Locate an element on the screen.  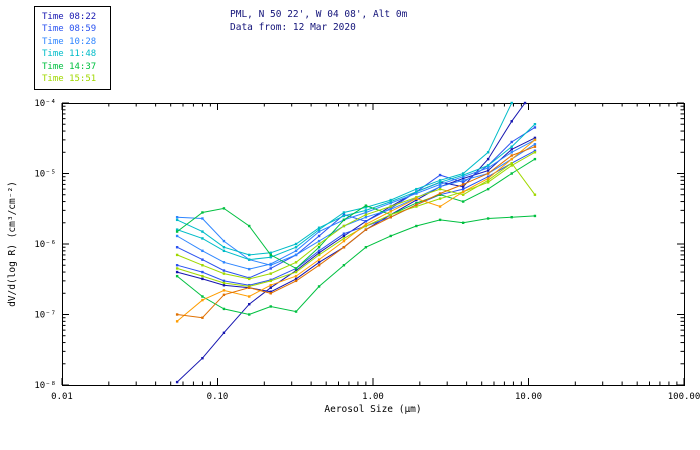
y-tick-label: 10⁻⁵ is located at coordinates (45, 175).